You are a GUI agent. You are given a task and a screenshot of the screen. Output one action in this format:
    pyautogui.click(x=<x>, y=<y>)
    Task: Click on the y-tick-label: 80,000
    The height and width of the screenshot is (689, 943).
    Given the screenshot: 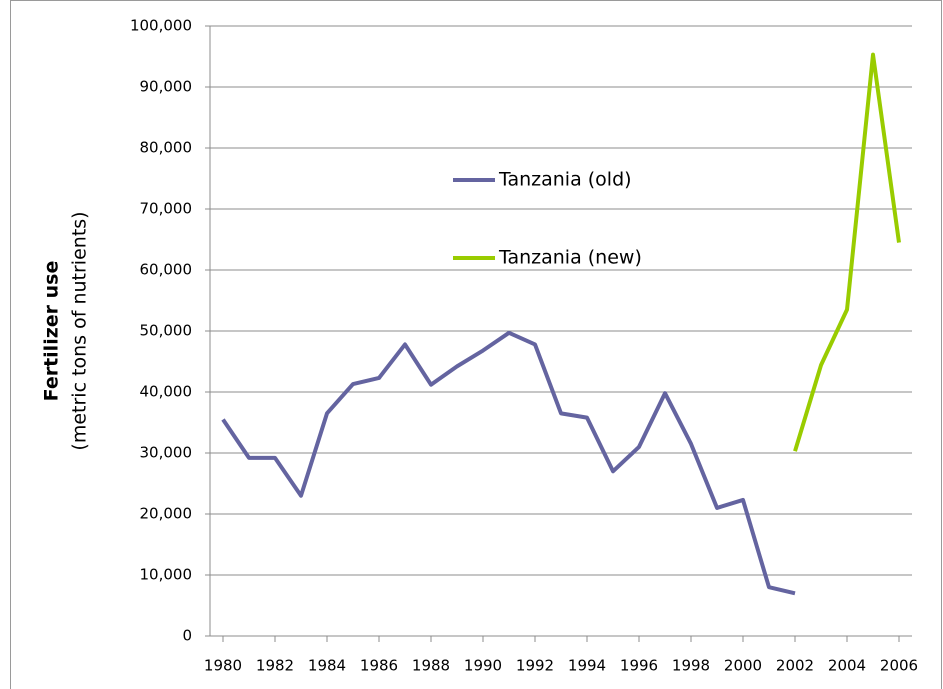 What is the action you would take?
    pyautogui.click(x=166, y=148)
    